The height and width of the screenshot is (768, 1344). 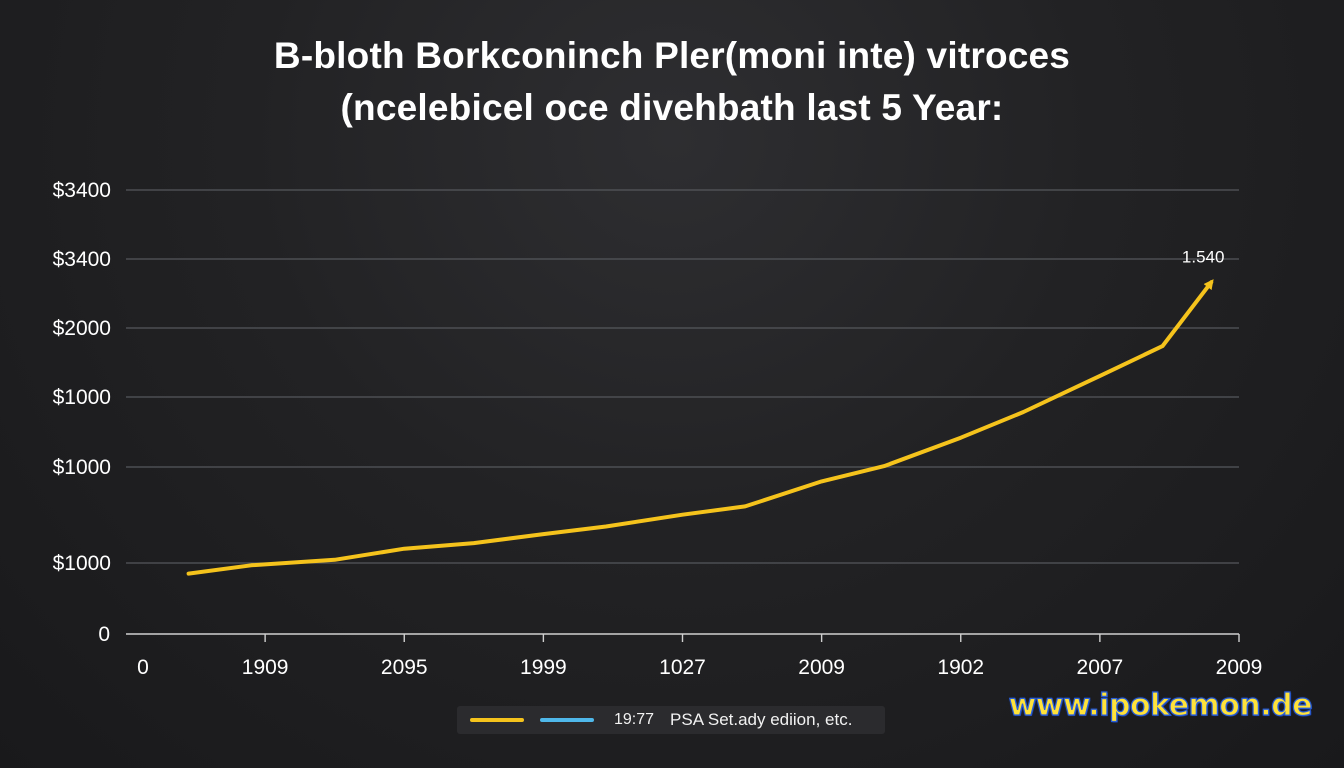 I want to click on x-tick-label: 2007, so click(x=1100, y=667).